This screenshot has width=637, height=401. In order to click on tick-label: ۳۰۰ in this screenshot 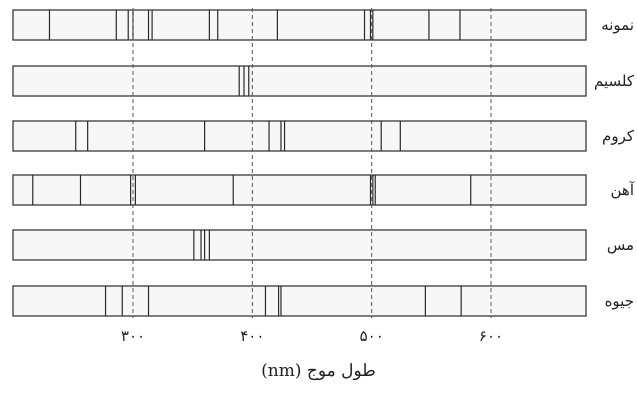, I will do `click(133, 336)`.